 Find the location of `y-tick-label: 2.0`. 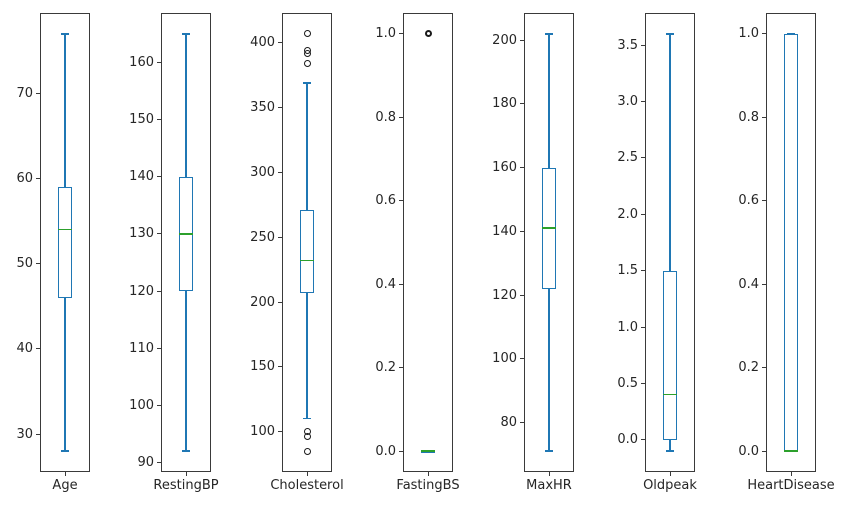

y-tick-label: 2.0 is located at coordinates (627, 214).